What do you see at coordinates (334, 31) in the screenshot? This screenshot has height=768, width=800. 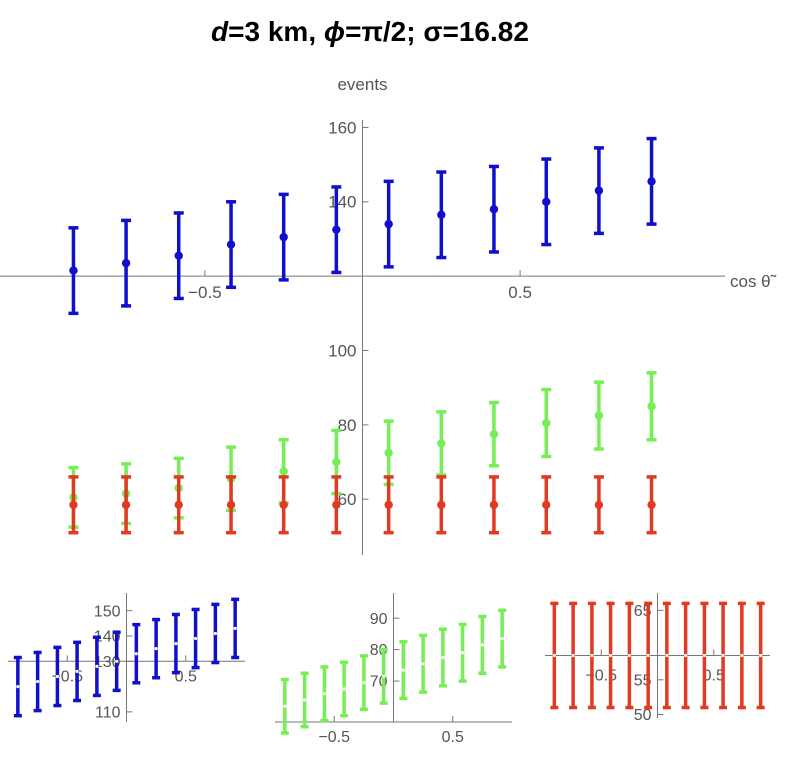 I see `title-phi-symbol: ϕ` at bounding box center [334, 31].